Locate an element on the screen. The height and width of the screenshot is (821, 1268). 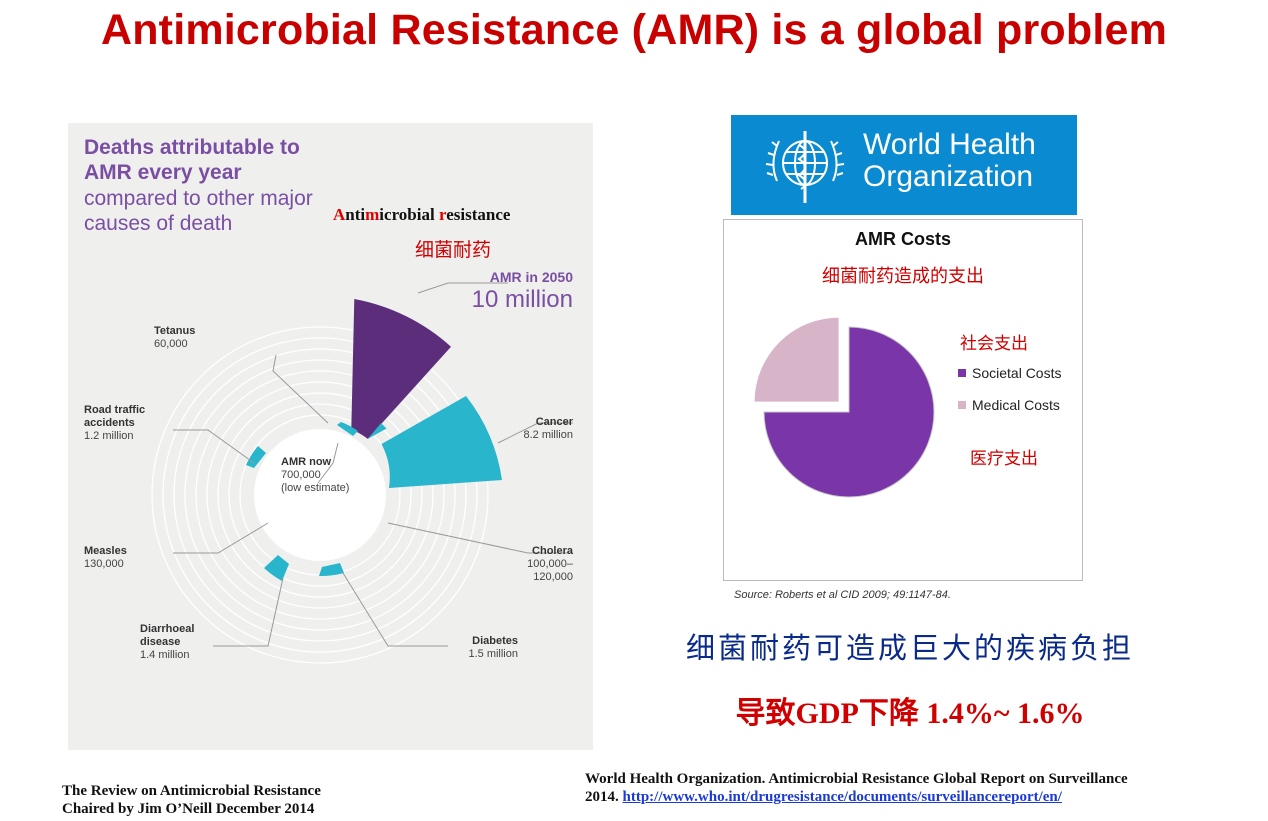
who-logo-banner: World Health Organization is located at coordinates (904, 165).